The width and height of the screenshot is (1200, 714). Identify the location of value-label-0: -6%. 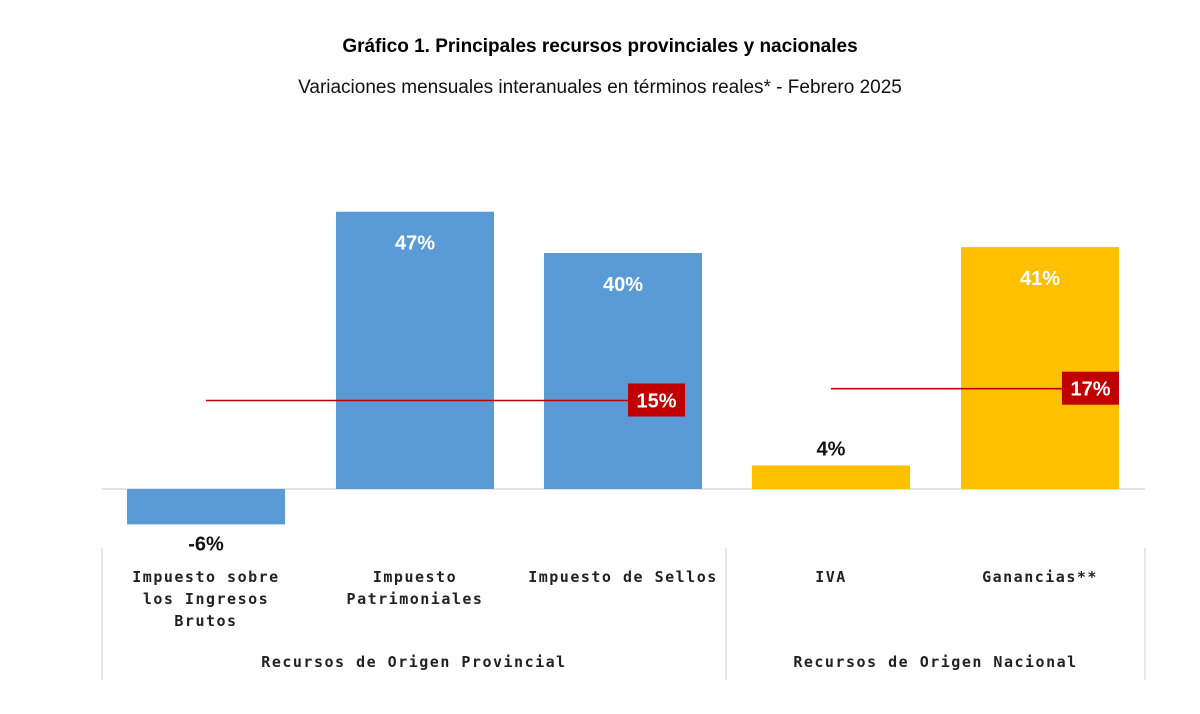
(206, 544).